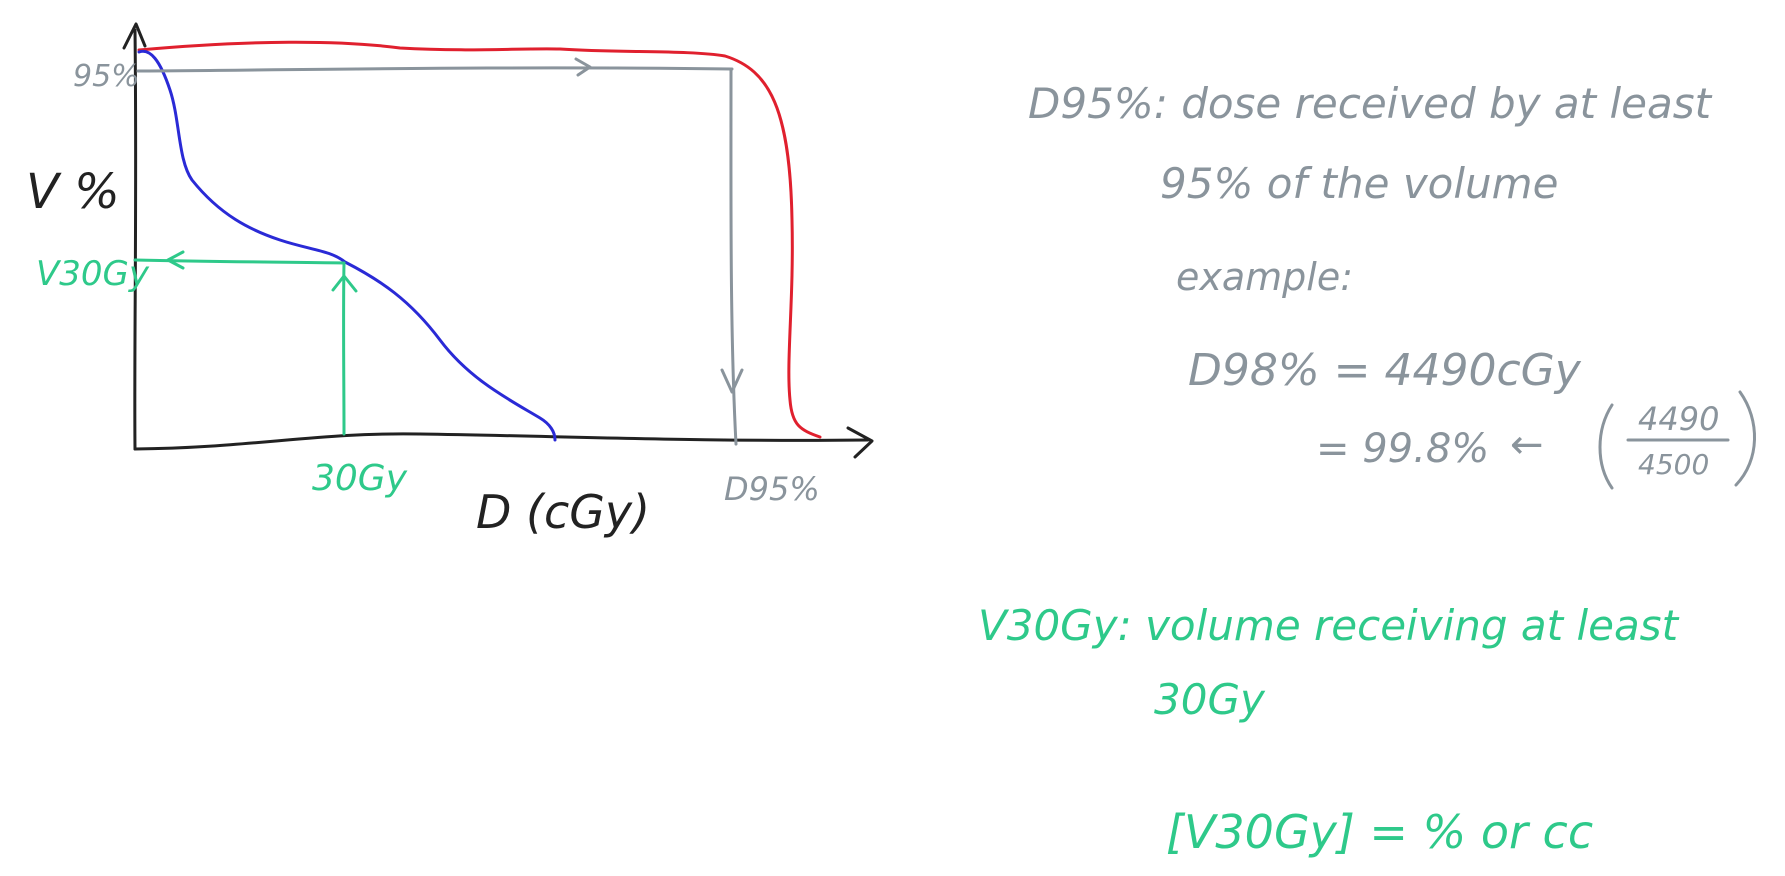  Describe the element at coordinates (239, 261) in the screenshot. I see `v30-horizontal-guide` at that location.